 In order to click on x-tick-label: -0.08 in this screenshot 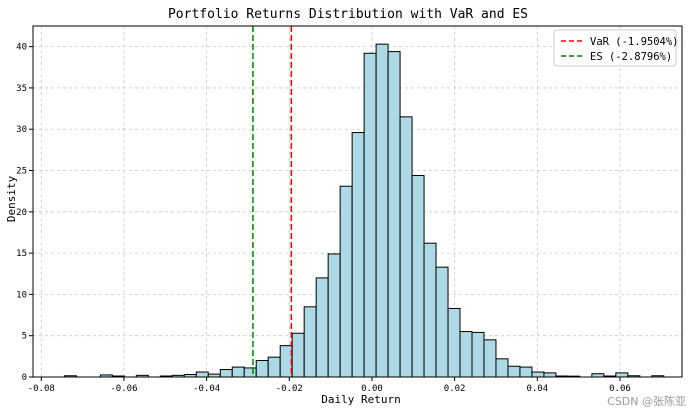, I will do `click(41, 389)`.